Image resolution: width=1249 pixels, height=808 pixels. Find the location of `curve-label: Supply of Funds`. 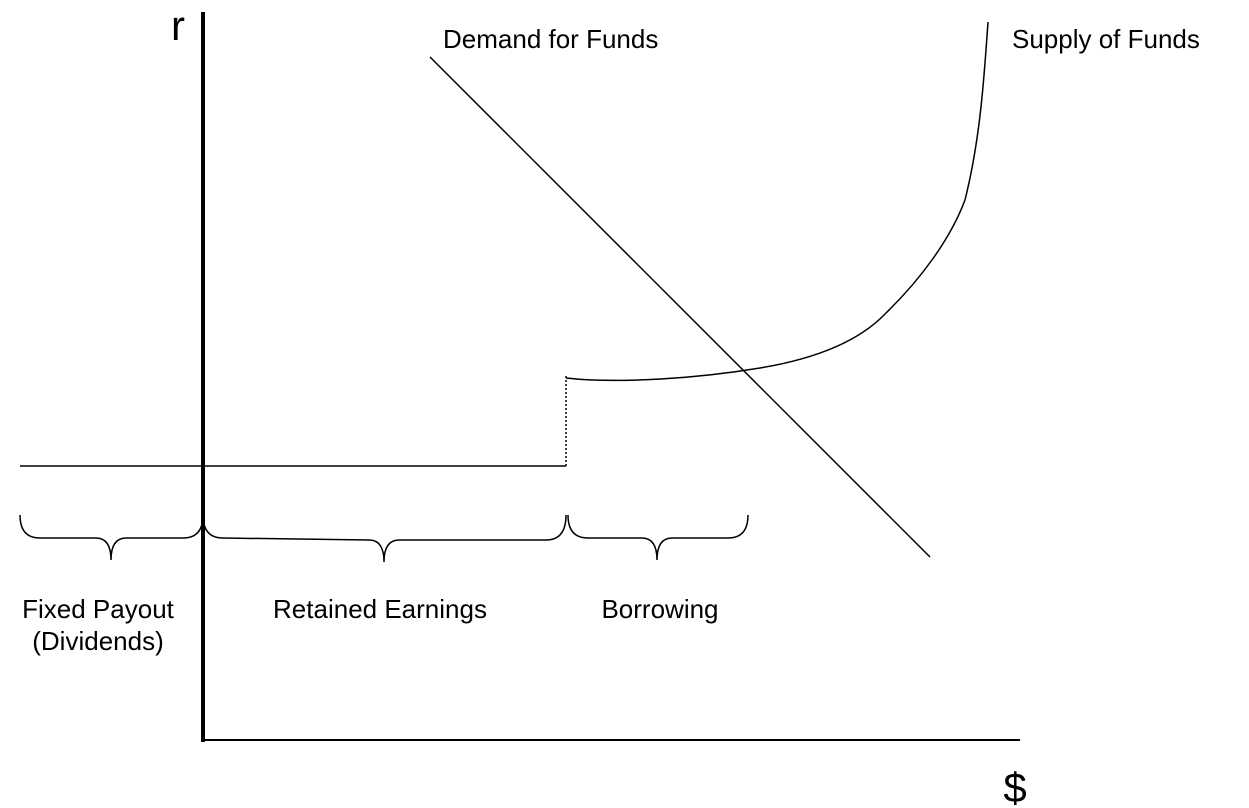

curve-label: Supply of Funds is located at coordinates (1106, 39).